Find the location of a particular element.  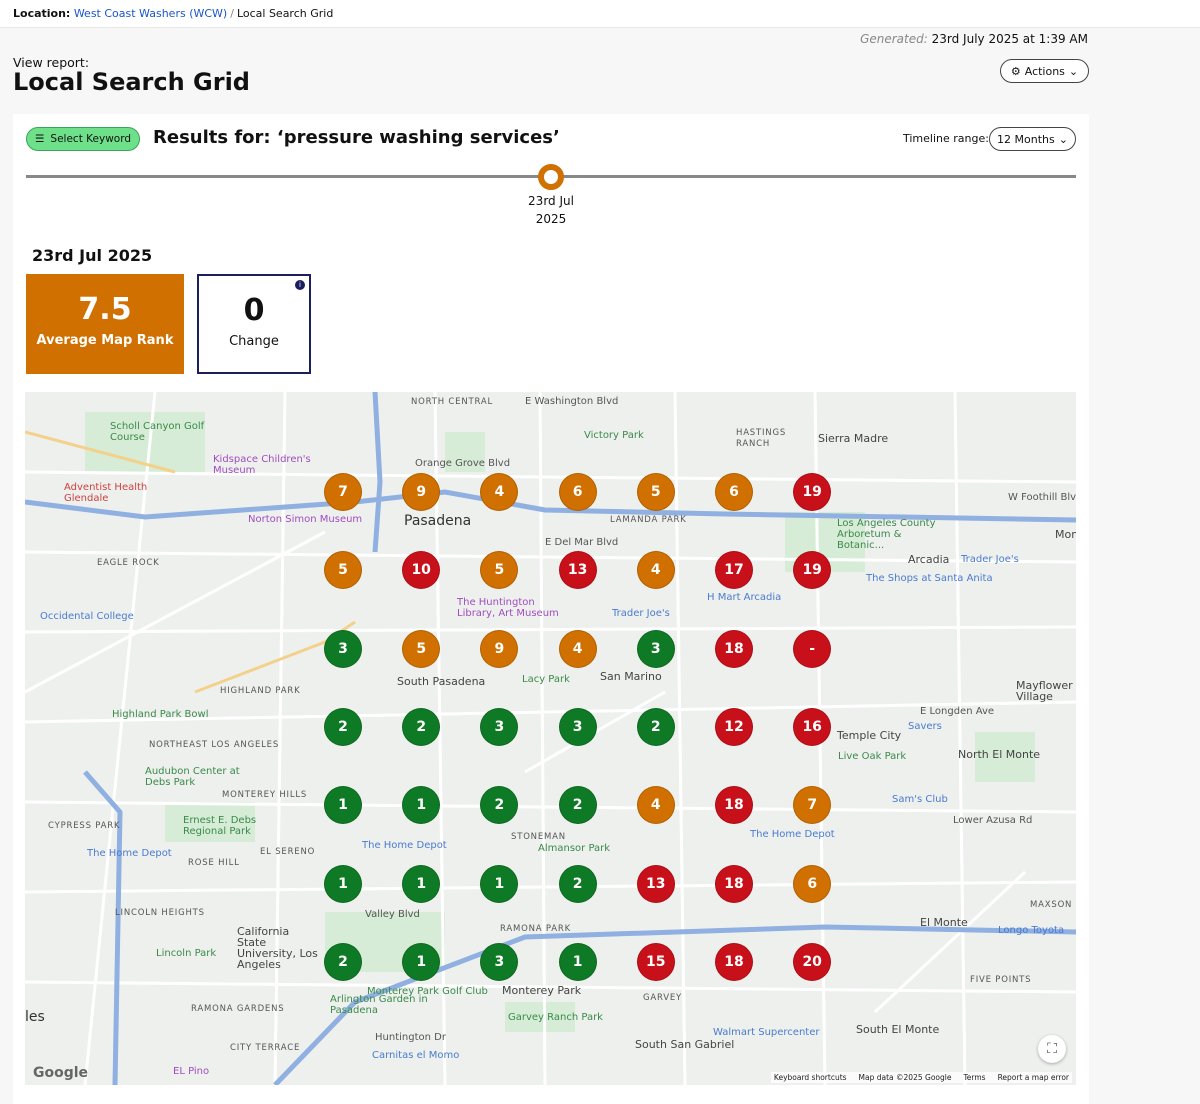

map-label: Garvey Ranch Park is located at coordinates (555, 1017).